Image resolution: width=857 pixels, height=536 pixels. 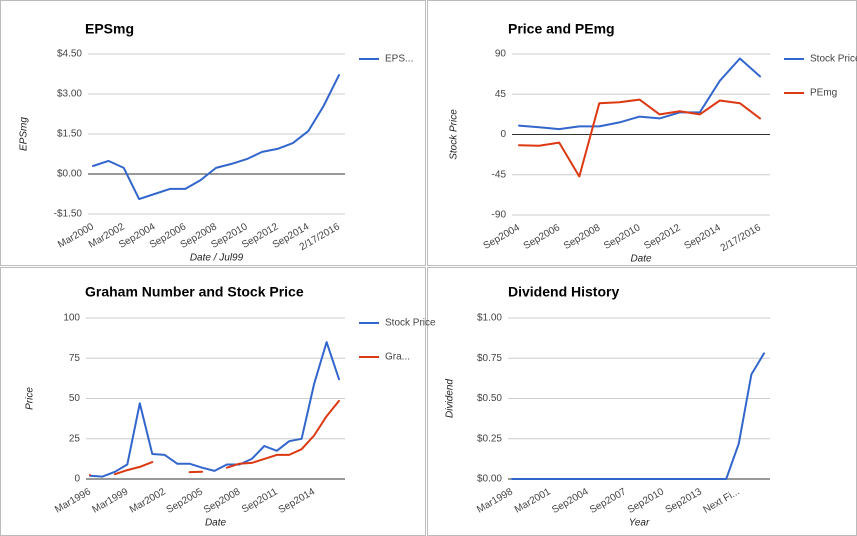 What do you see at coordinates (450, 398) in the screenshot?
I see `y-axis-title: Dividend` at bounding box center [450, 398].